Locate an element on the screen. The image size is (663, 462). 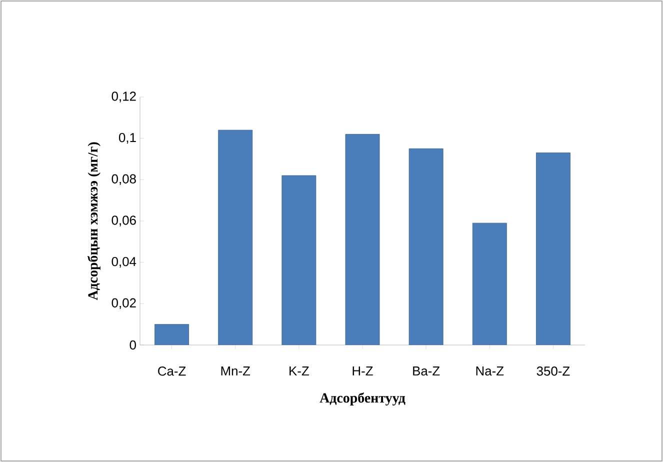
y-tick-label: 0,02 is located at coordinates (124, 304).